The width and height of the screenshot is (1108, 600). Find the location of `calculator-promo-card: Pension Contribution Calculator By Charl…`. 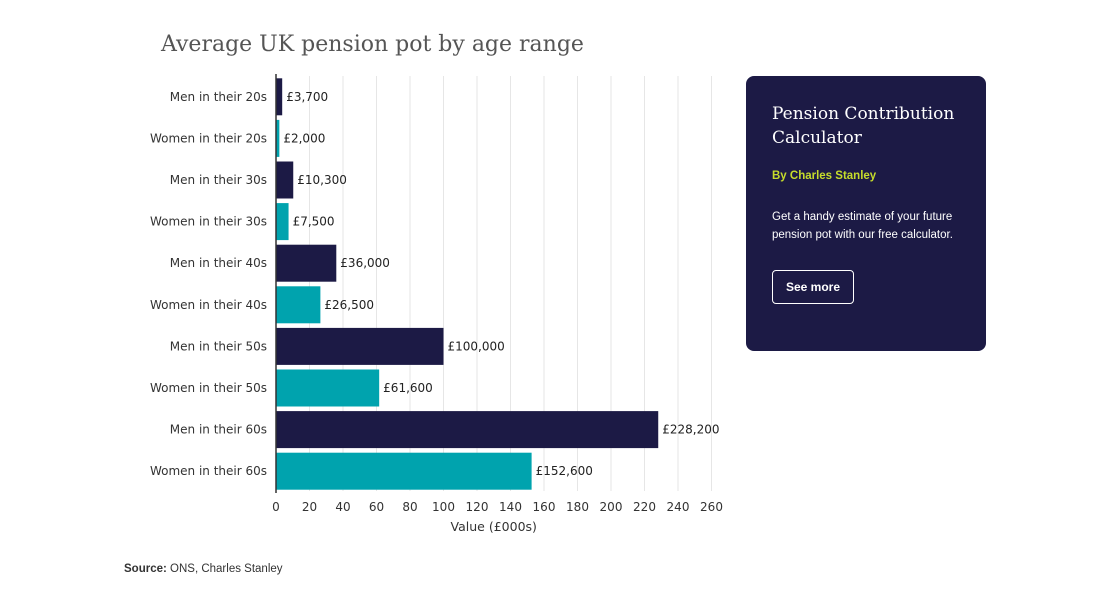

calculator-promo-card: Pension Contribution Calculator By Charl… is located at coordinates (866, 213).